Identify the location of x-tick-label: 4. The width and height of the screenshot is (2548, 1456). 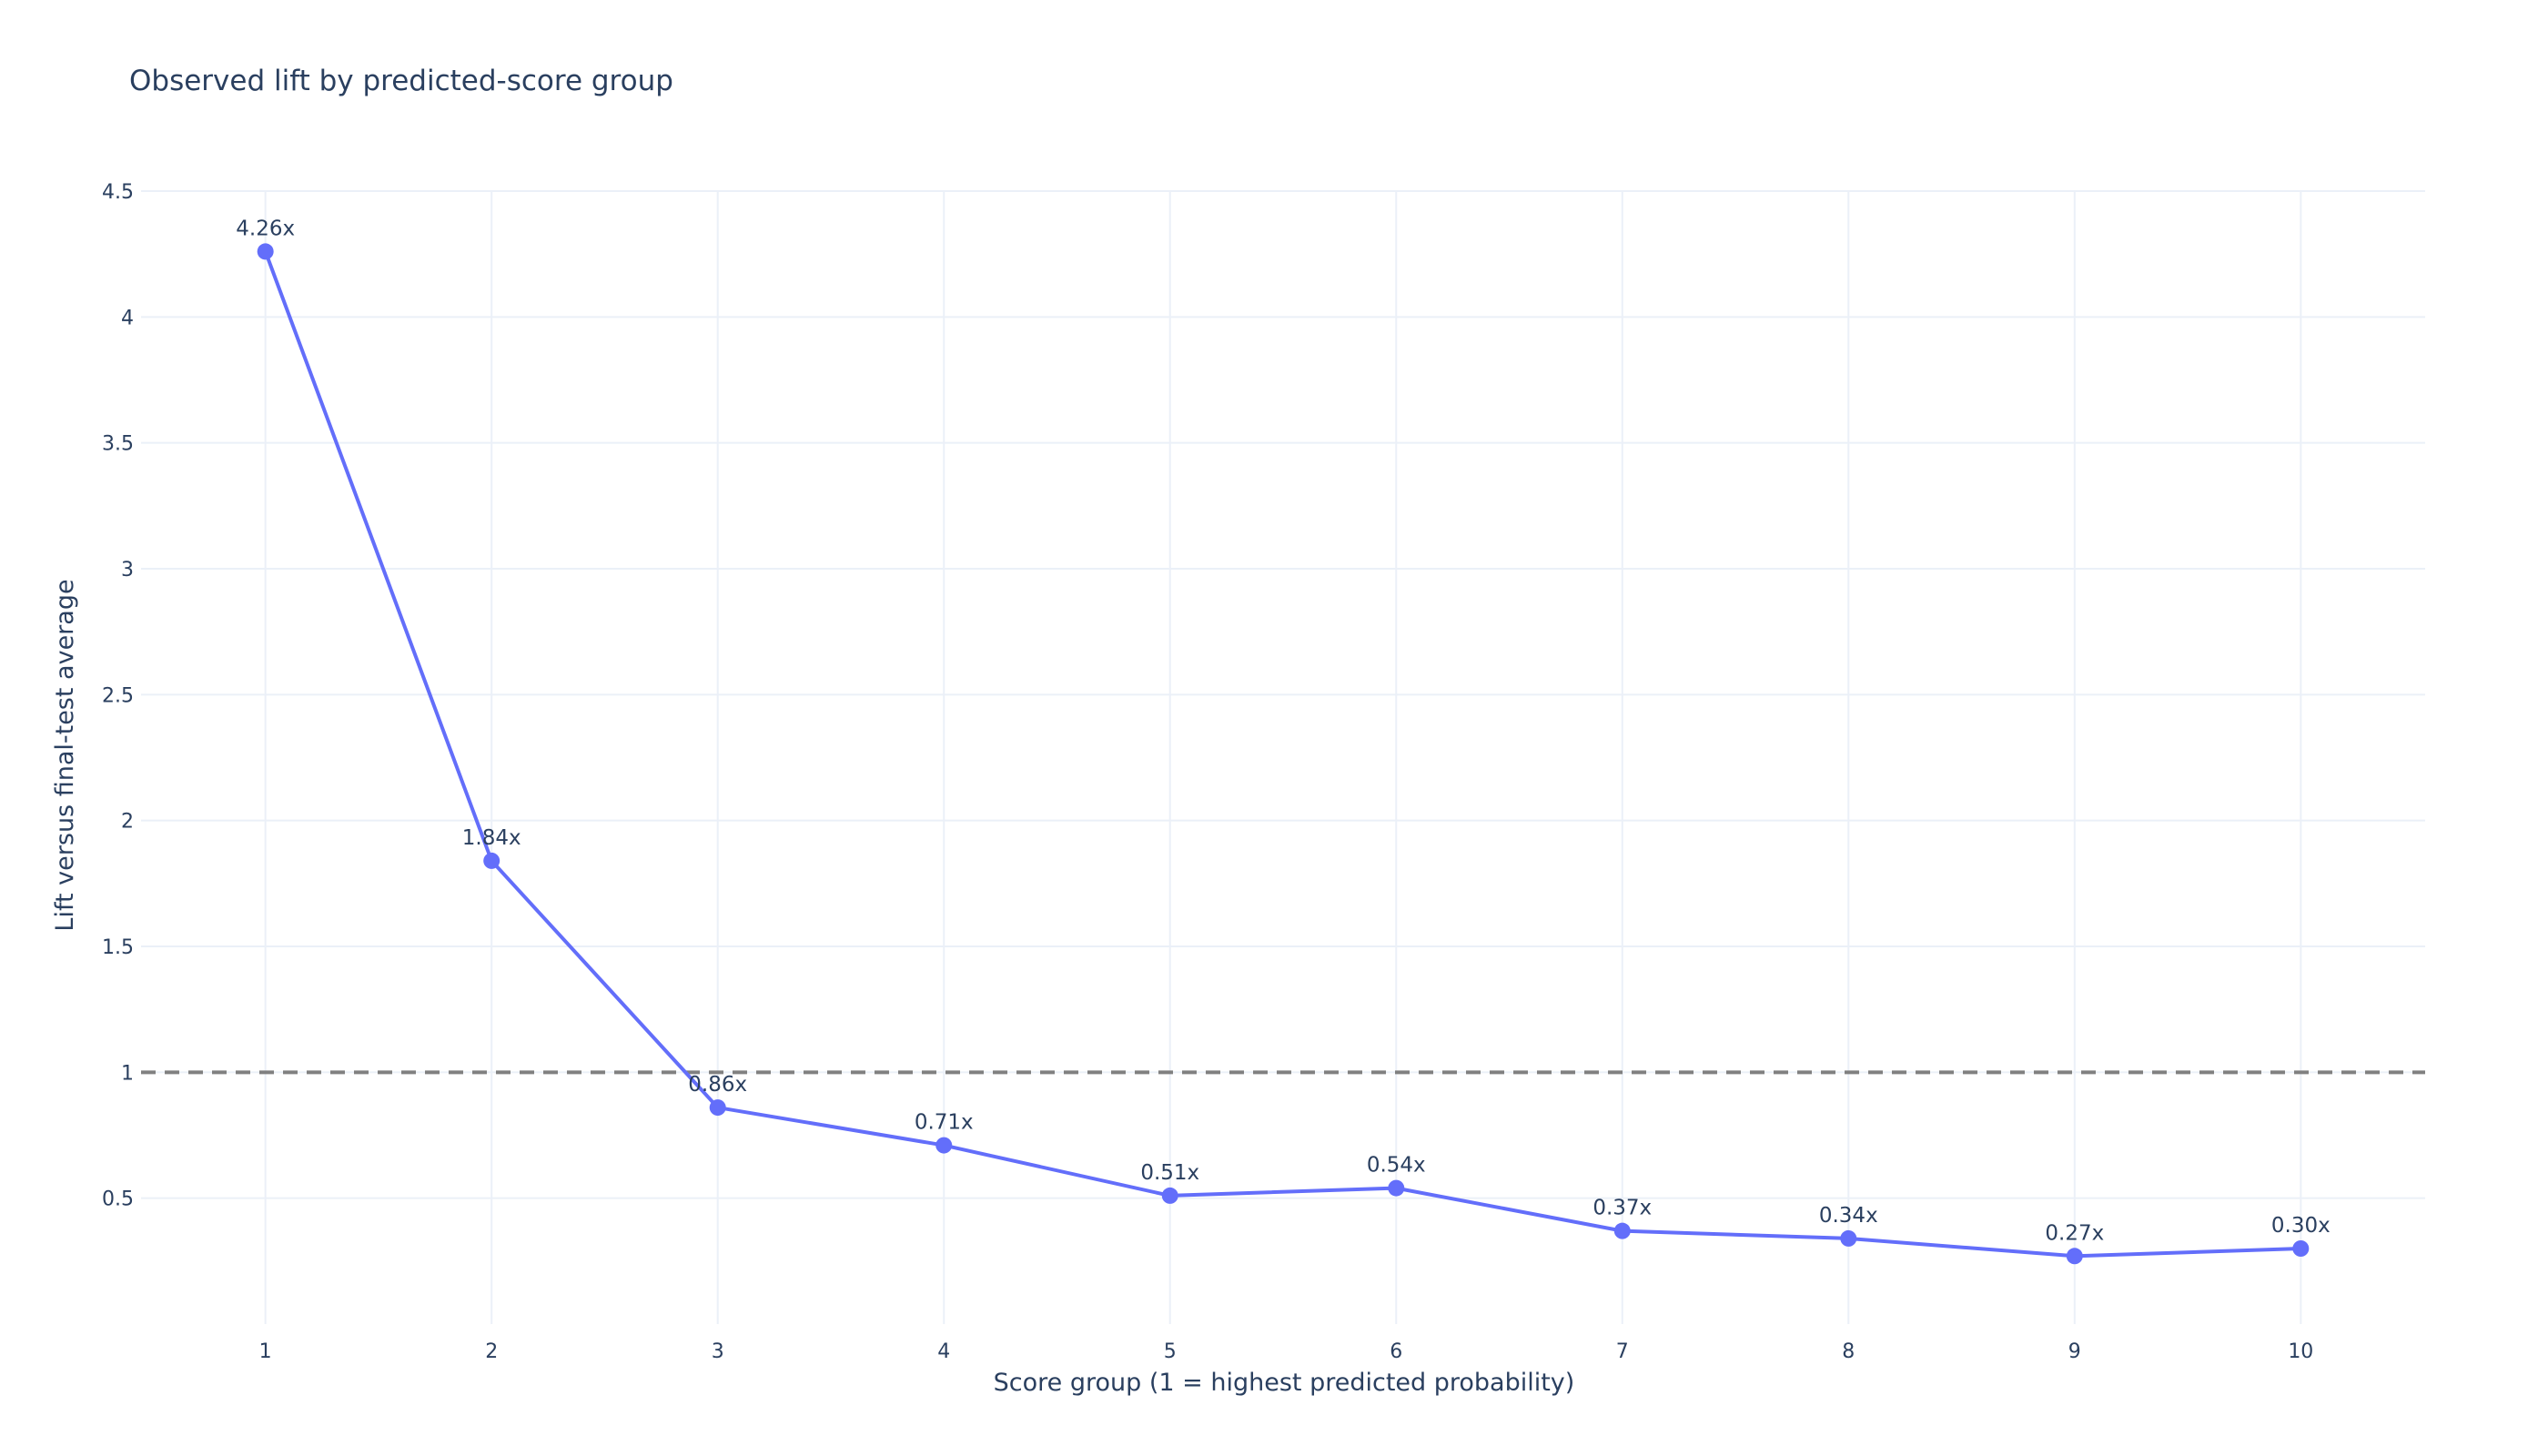
(943, 1352).